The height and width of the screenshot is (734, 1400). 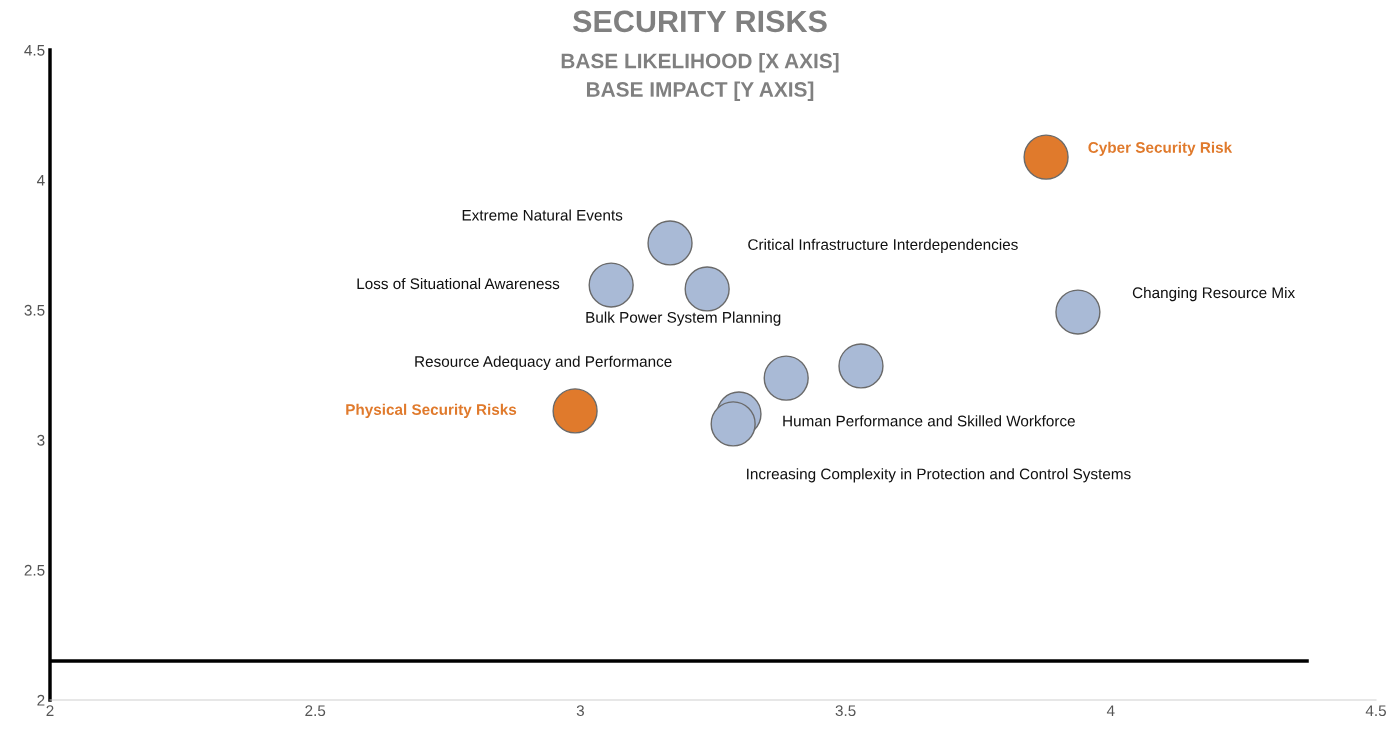 I want to click on annotation: Bulk Power System Planning, so click(x=683, y=318).